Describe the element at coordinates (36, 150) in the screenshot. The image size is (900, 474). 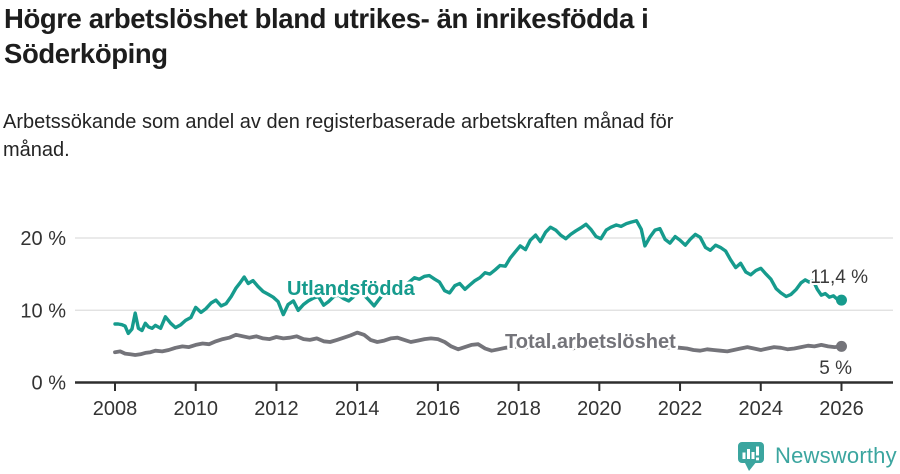
I see `chart-subtitle-line-2: månad.` at that location.